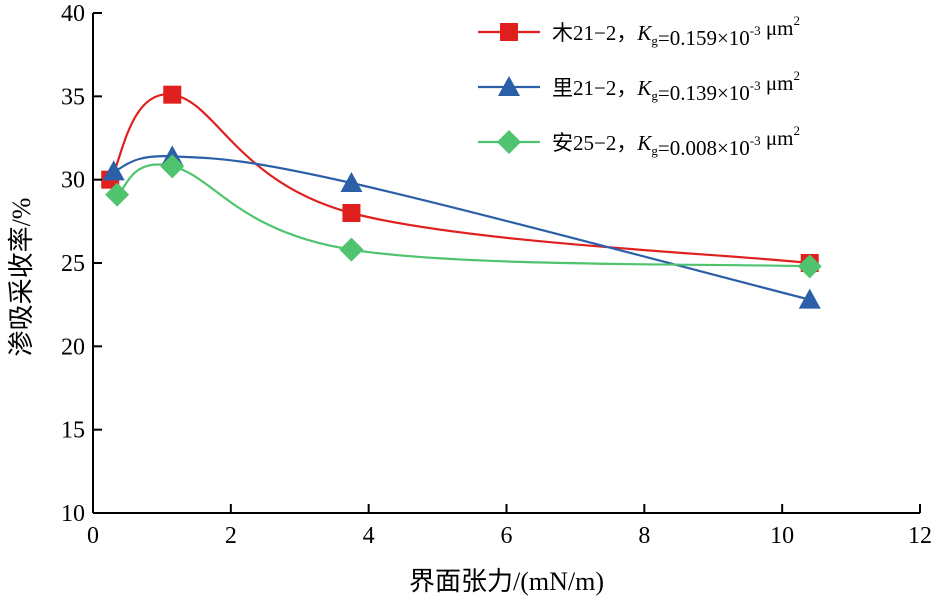  What do you see at coordinates (73, 514) in the screenshot?
I see `y-tick-label: 10` at bounding box center [73, 514].